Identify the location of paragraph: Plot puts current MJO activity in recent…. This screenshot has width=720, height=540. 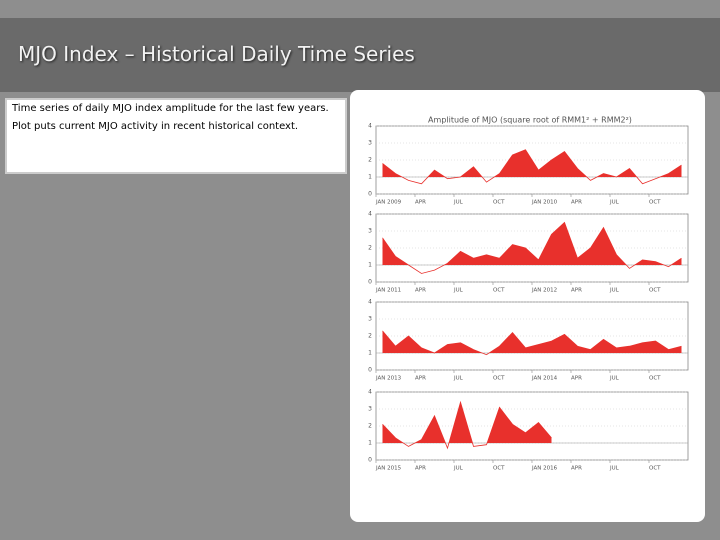
(155, 126).